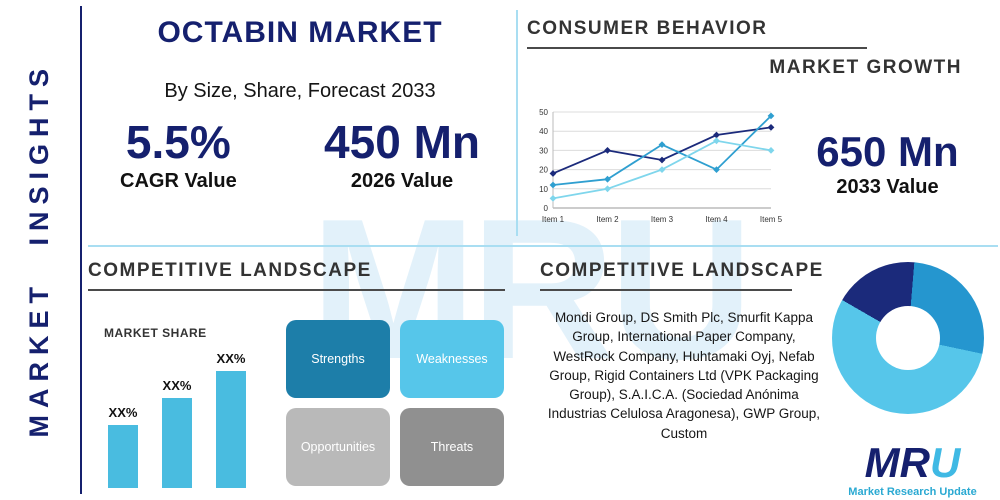  I want to click on market-share-bar-chart: XX% XX% XX%, so click(177, 419).